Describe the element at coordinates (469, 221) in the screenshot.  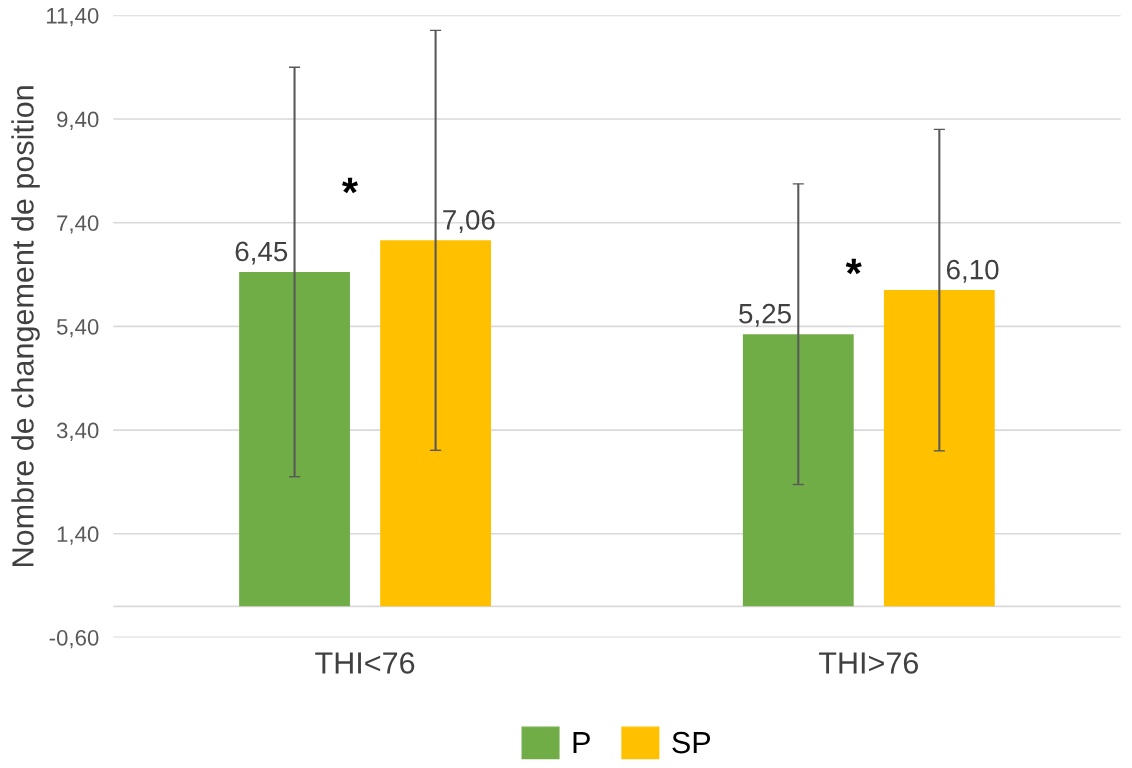
I see `data-label: 7,06` at that location.